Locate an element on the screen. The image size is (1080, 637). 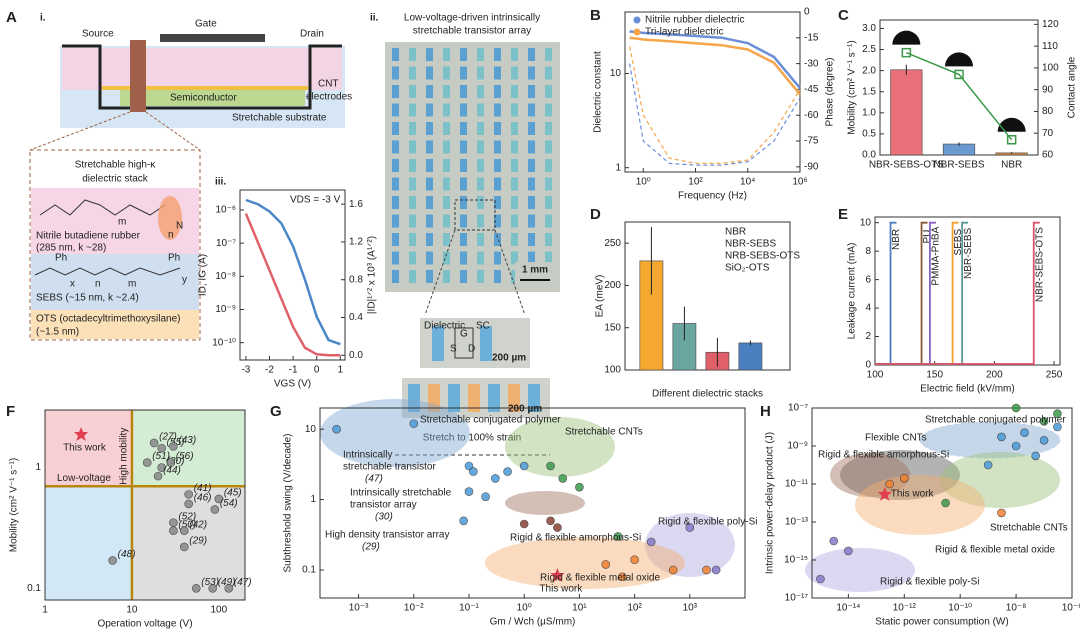
point-label: (29) is located at coordinates (198, 541).